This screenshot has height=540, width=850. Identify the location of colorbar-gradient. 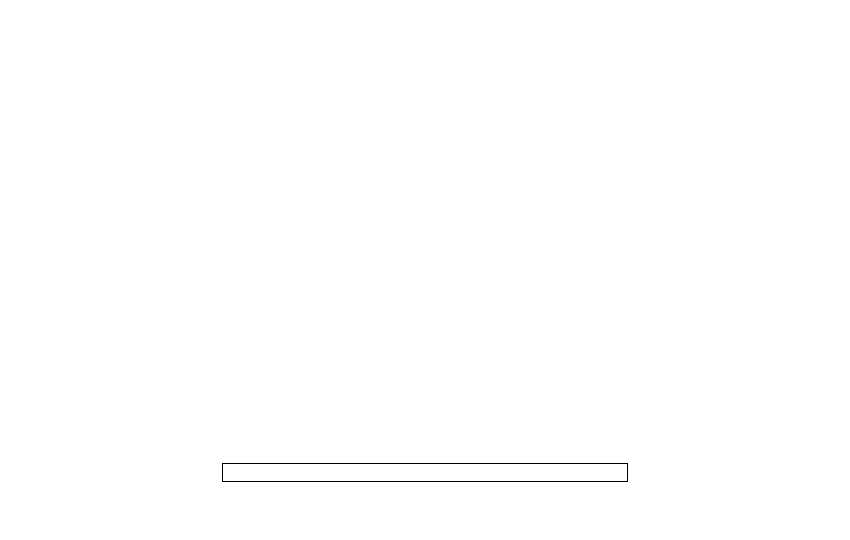
(425, 472).